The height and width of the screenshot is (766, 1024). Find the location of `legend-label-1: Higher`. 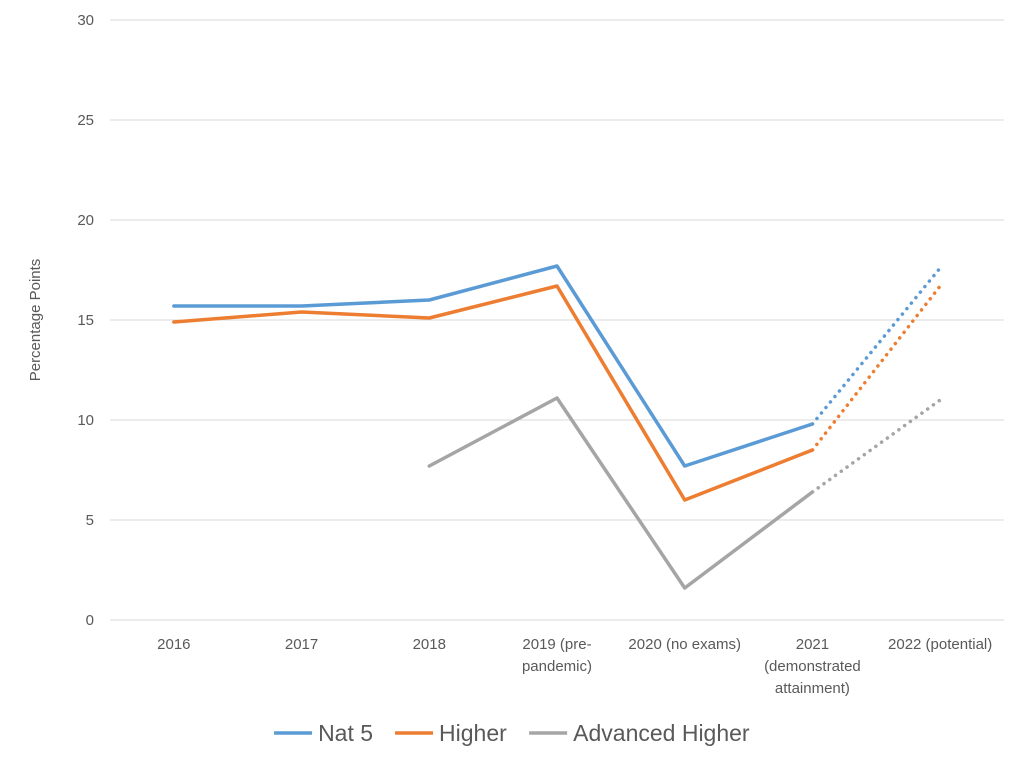

legend-label-1: Higher is located at coordinates (473, 733).